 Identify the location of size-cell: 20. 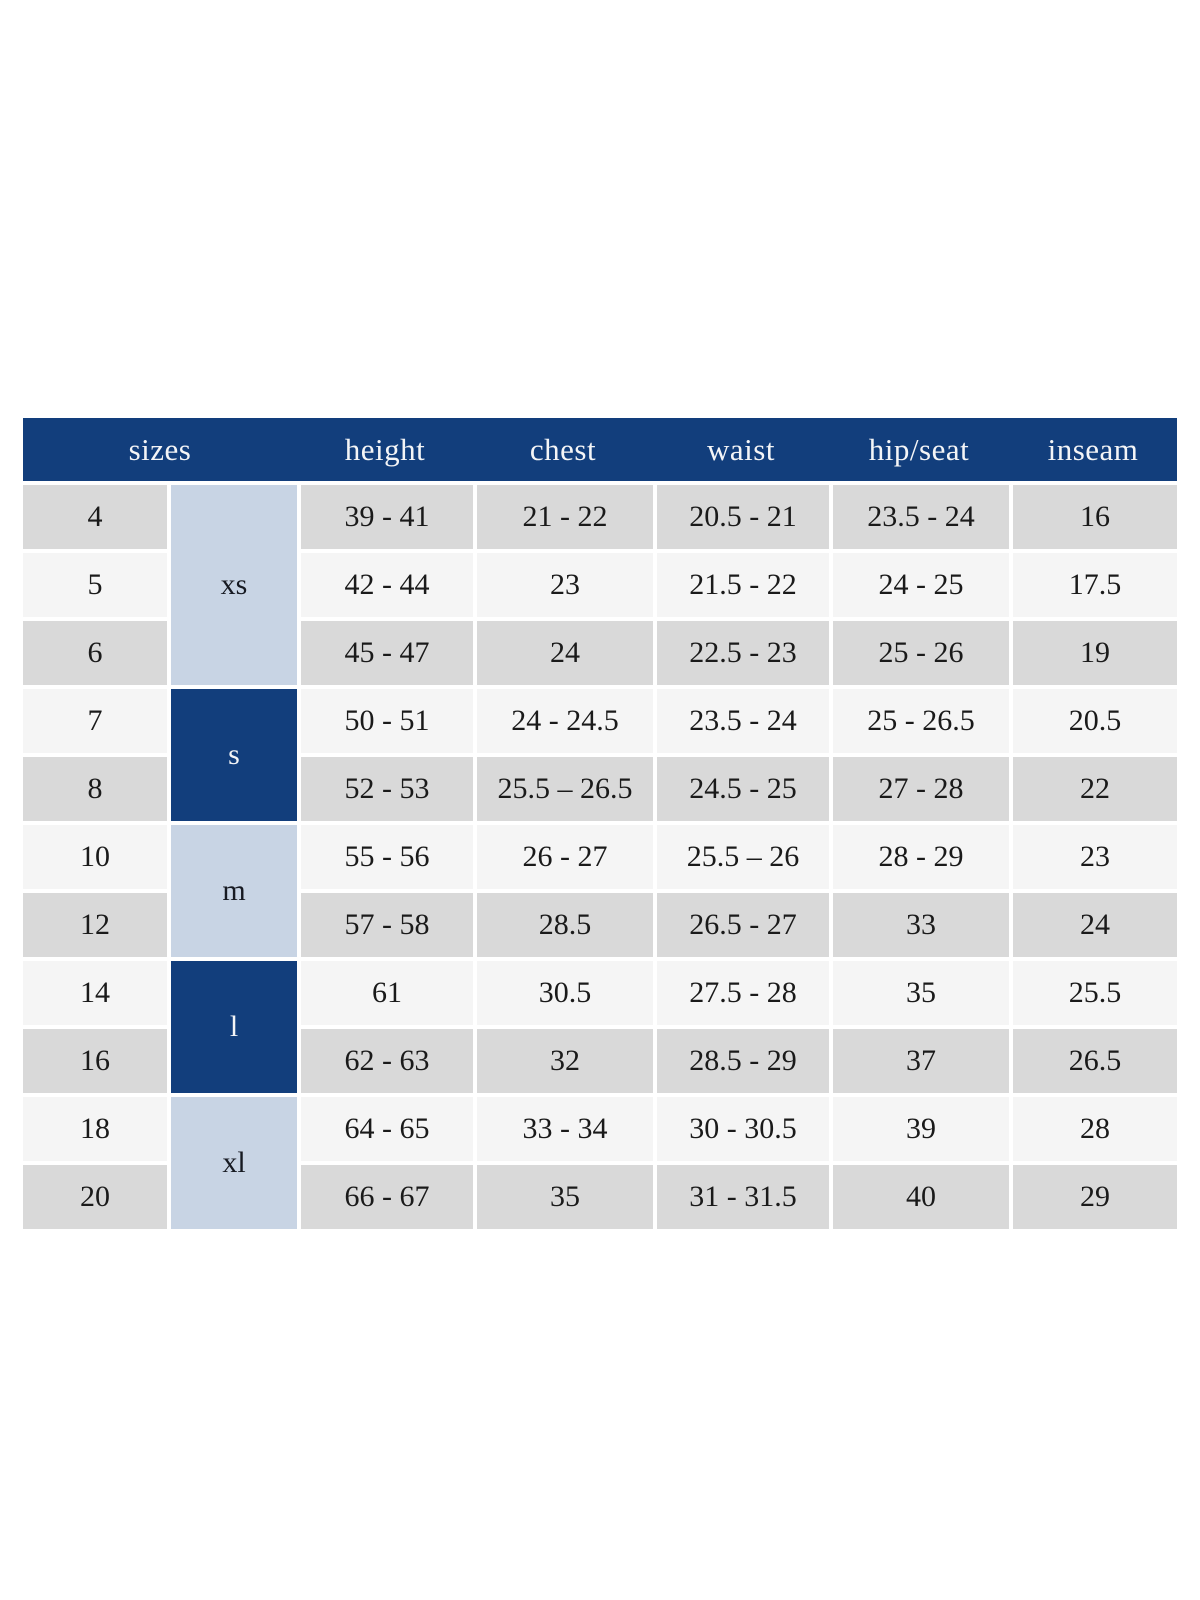
(95, 1197).